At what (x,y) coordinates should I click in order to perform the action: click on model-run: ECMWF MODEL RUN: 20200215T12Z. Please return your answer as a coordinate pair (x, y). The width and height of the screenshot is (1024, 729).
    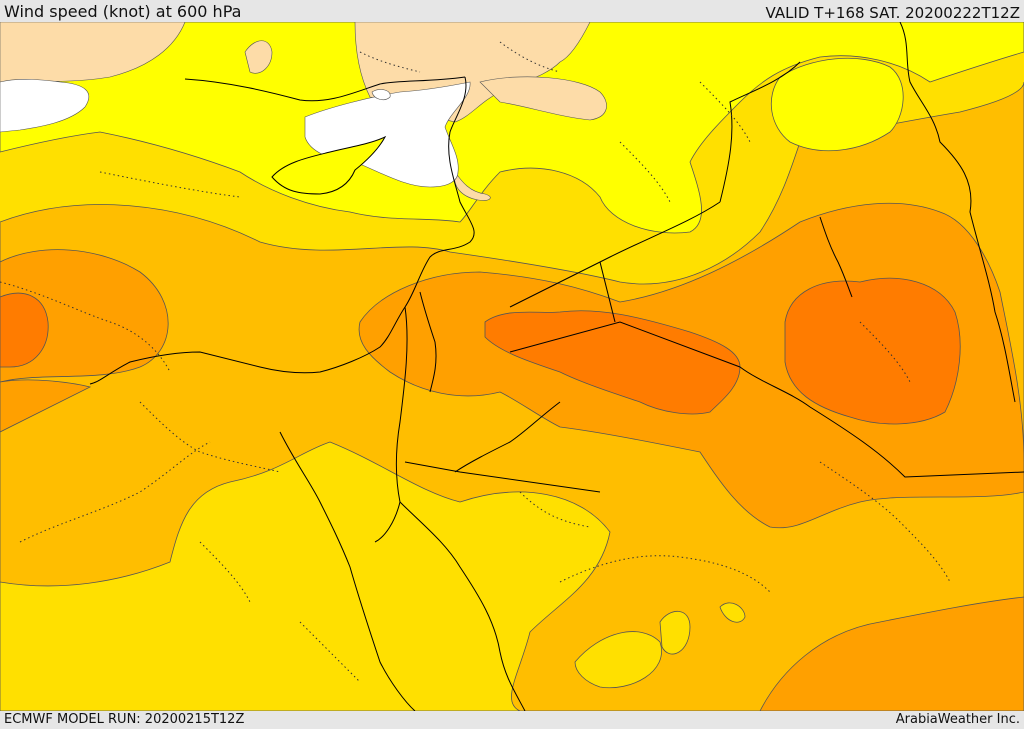
    Looking at the image, I should click on (124, 719).